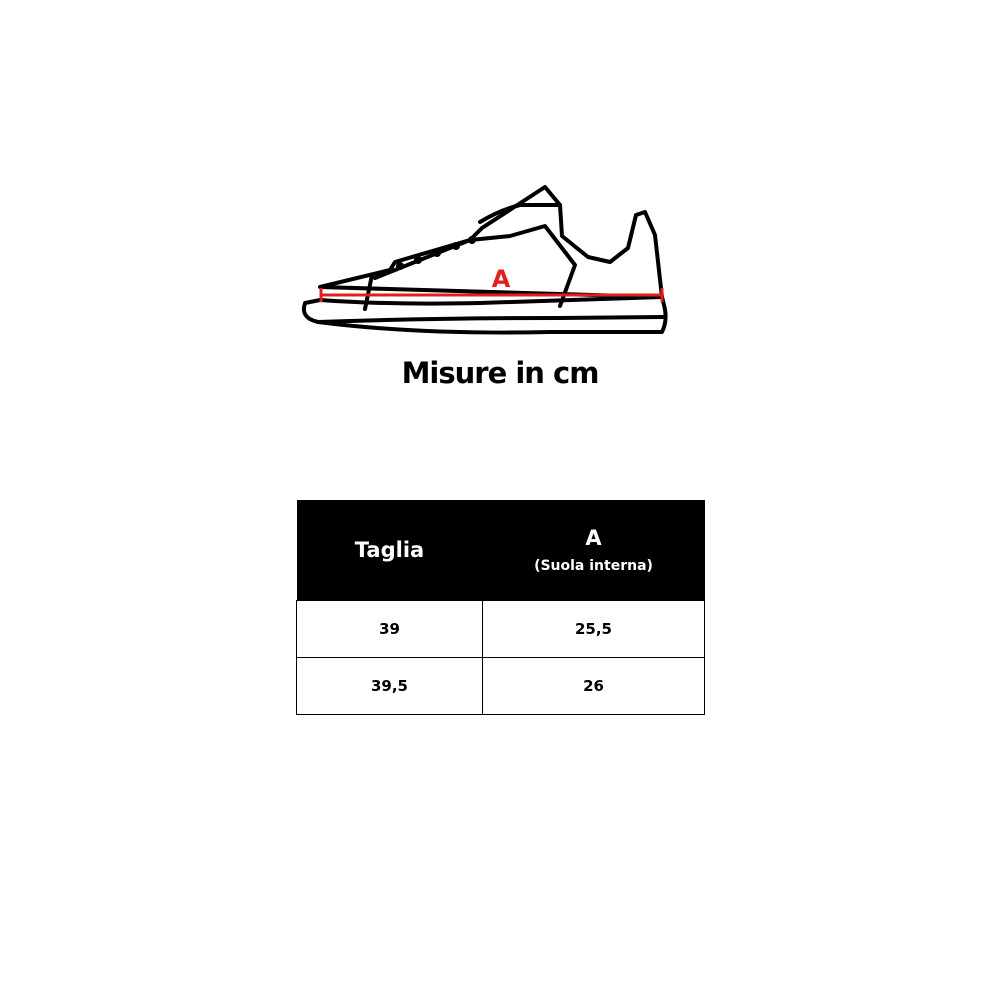  I want to click on shoe-laces, so click(436, 253).